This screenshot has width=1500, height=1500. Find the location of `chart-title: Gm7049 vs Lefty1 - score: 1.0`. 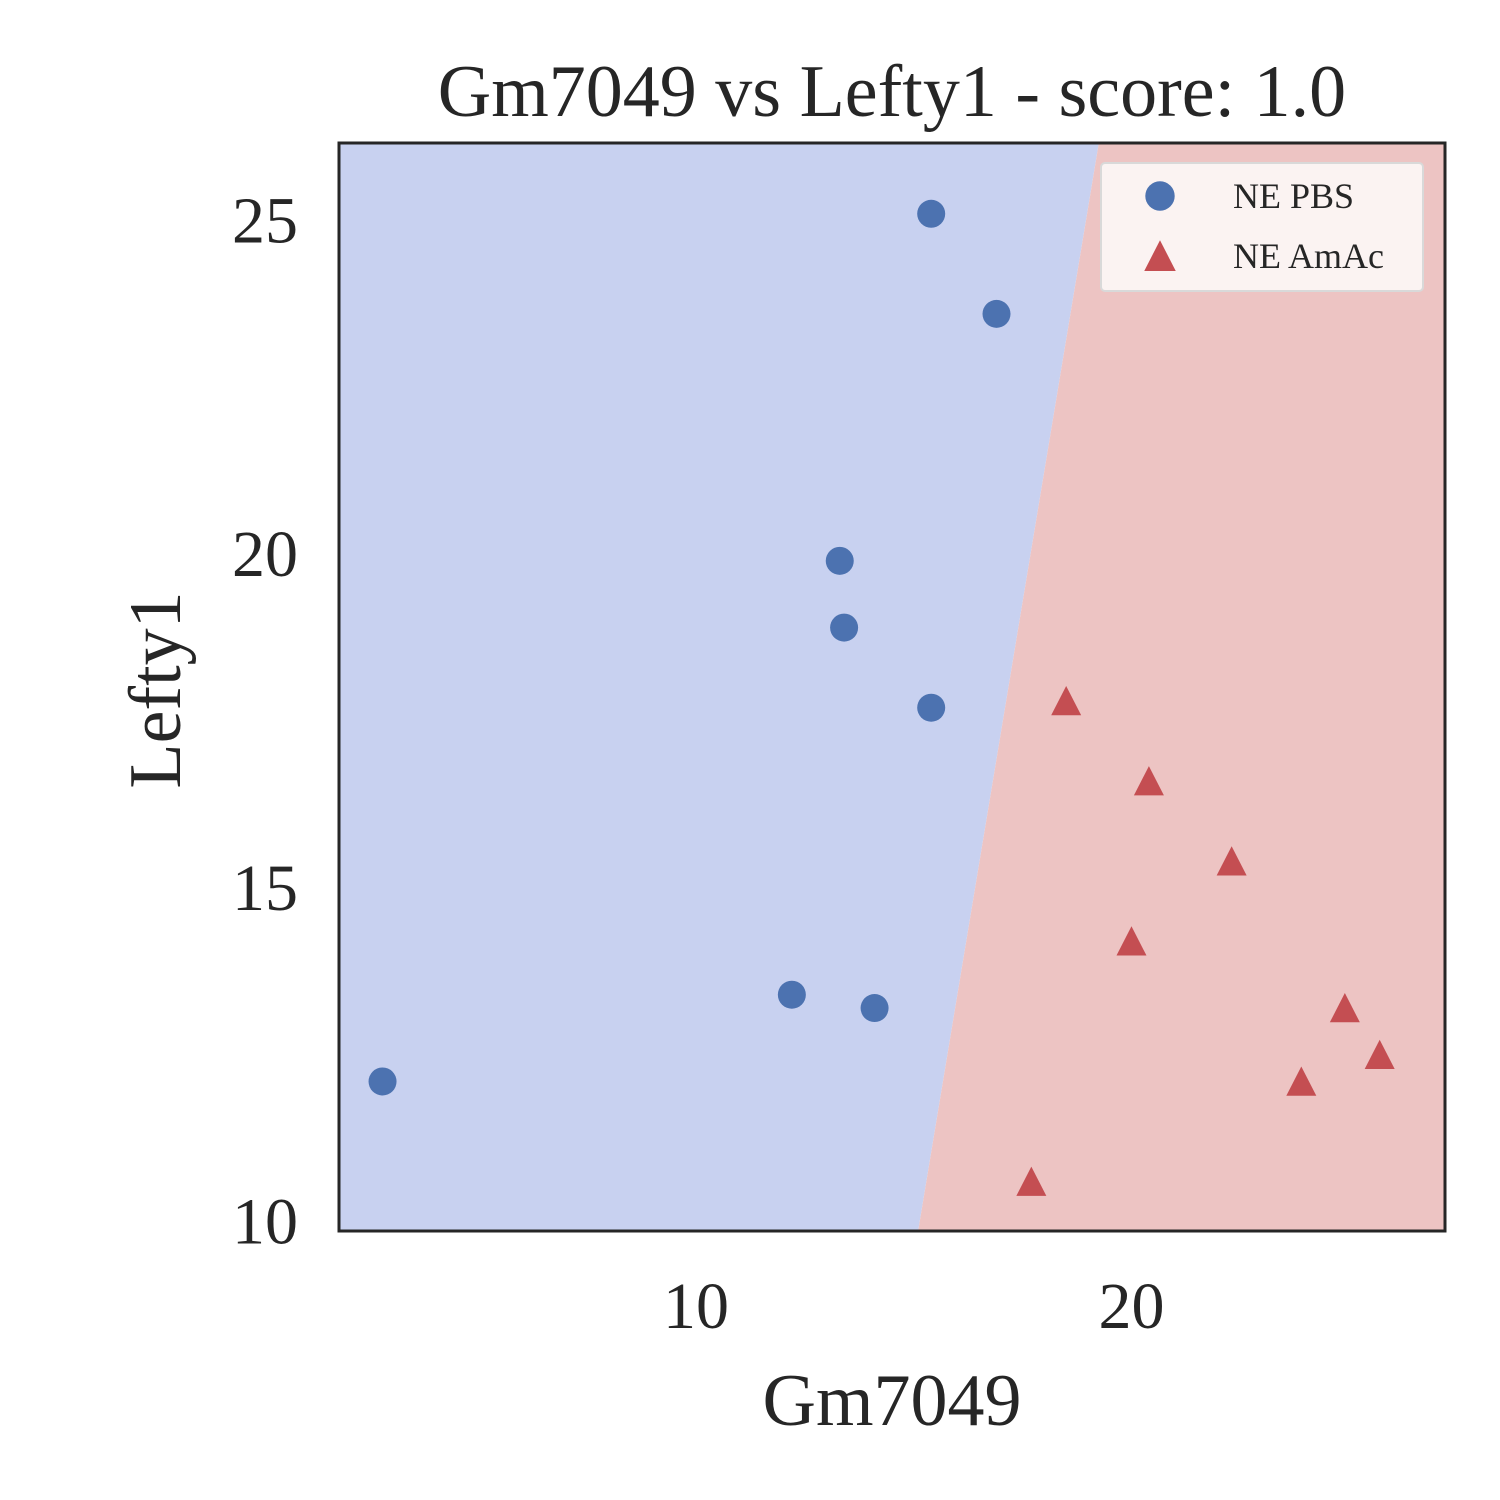

chart-title: Gm7049 vs Lefty1 - score: 1.0 is located at coordinates (892, 92).